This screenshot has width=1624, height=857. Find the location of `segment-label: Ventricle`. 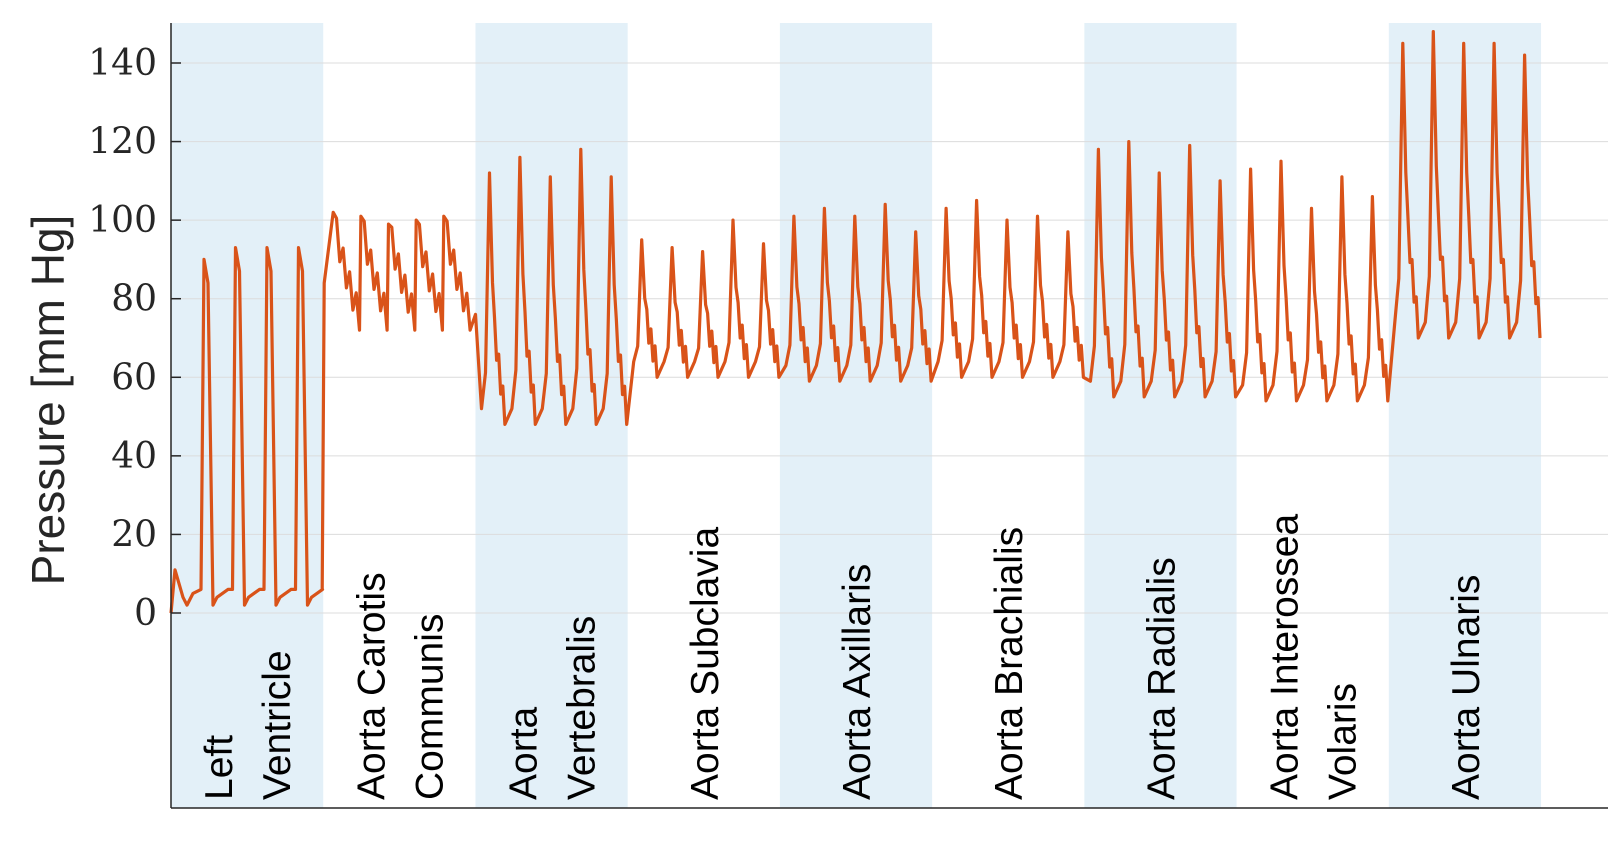

segment-label: Ventricle is located at coordinates (277, 725).